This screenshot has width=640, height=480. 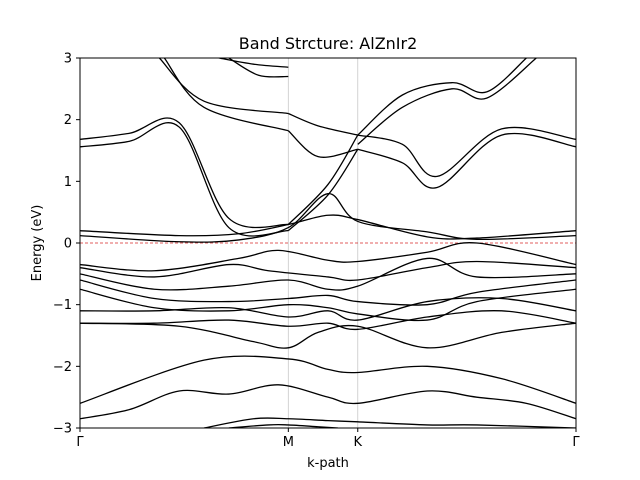 What do you see at coordinates (37, 243) in the screenshot?
I see `y-axis-label: Energy (eV)` at bounding box center [37, 243].